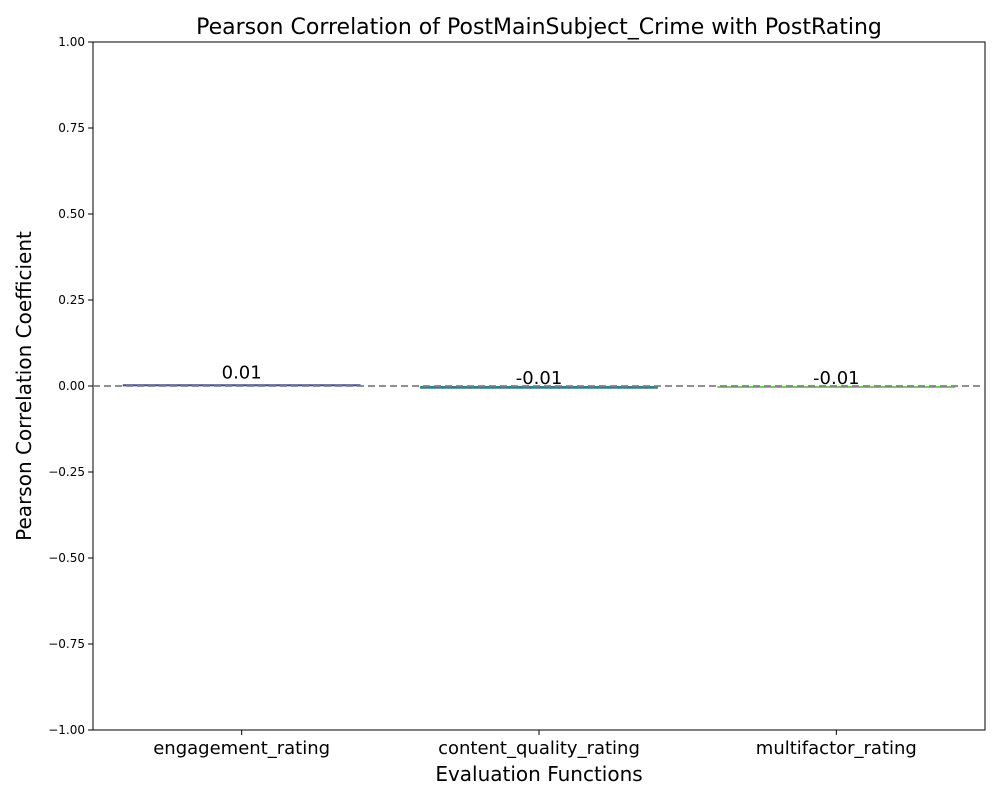 The image size is (1000, 800). What do you see at coordinates (539, 748) in the screenshot?
I see `x-tick-label: content_quality_rating` at bounding box center [539, 748].